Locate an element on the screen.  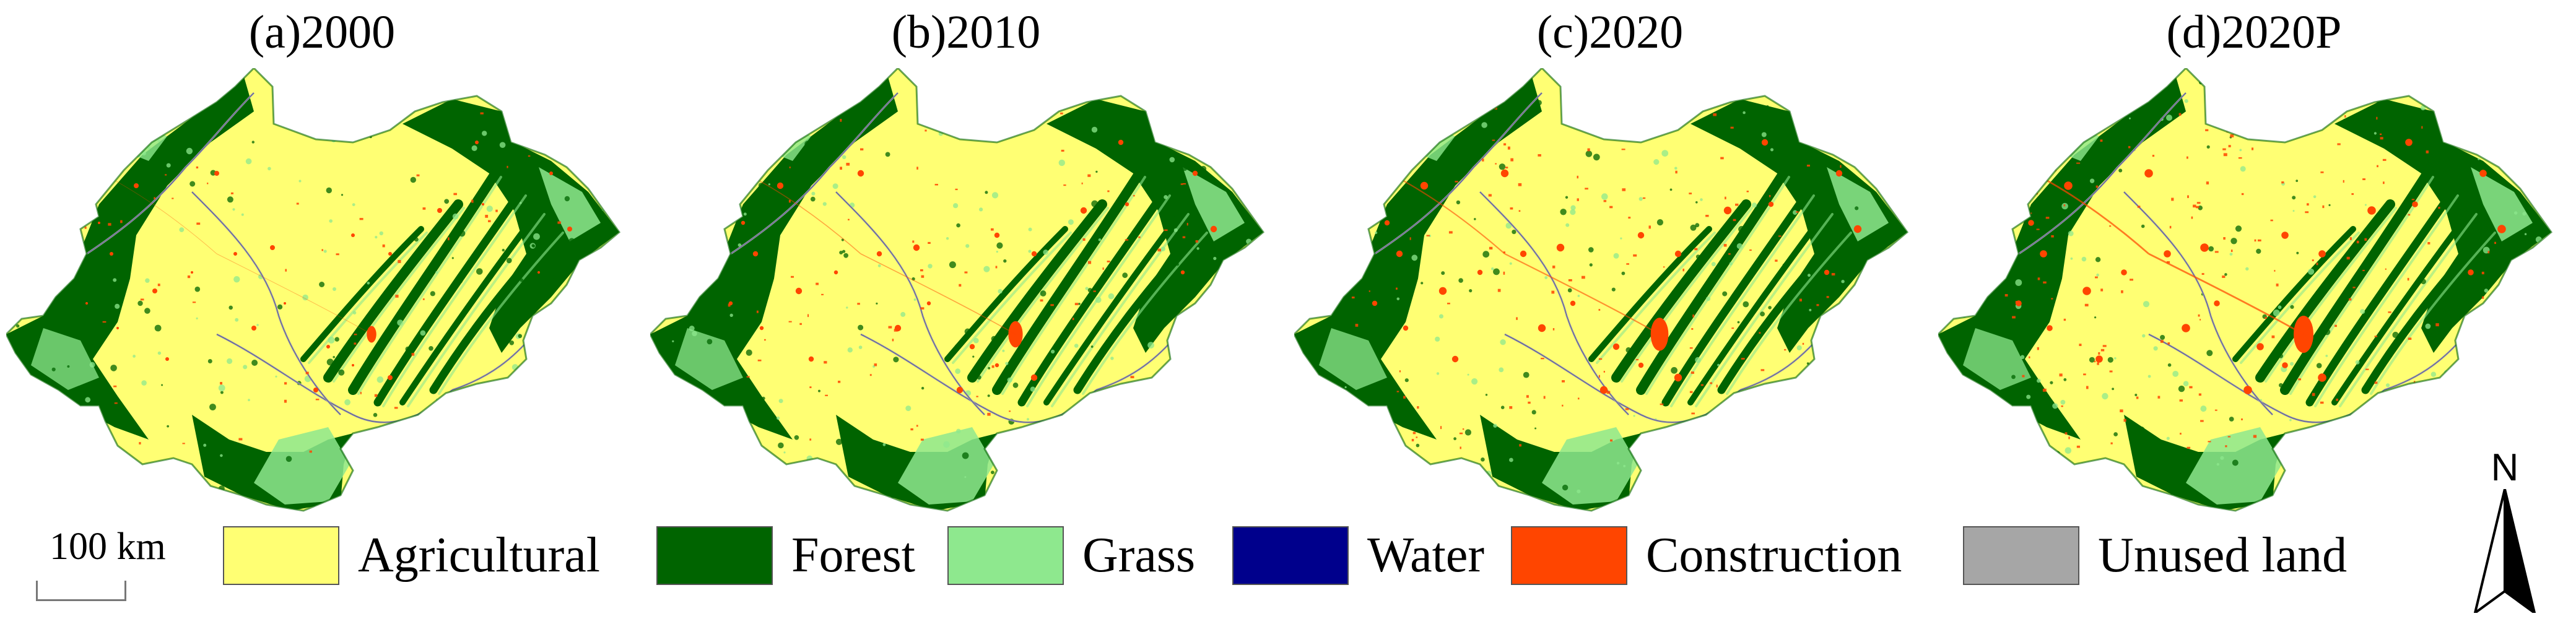
legend-swatch-water is located at coordinates (1290, 555).